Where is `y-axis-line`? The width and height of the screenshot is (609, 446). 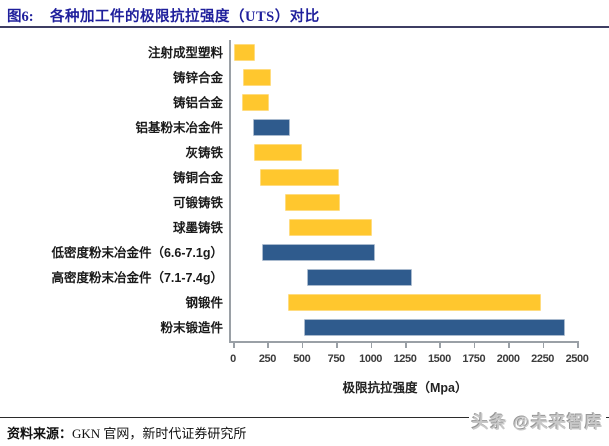
y-axis-line is located at coordinates (230, 191).